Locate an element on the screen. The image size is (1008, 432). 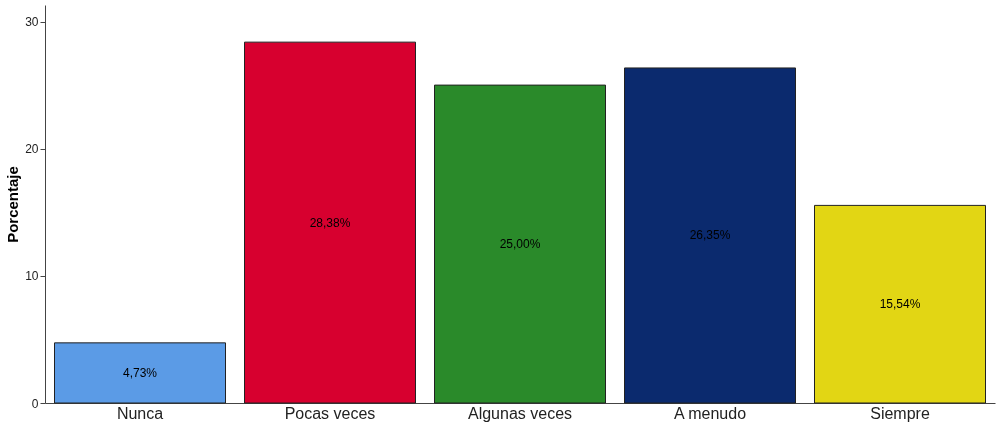
data-label: 26,35% is located at coordinates (710, 235).